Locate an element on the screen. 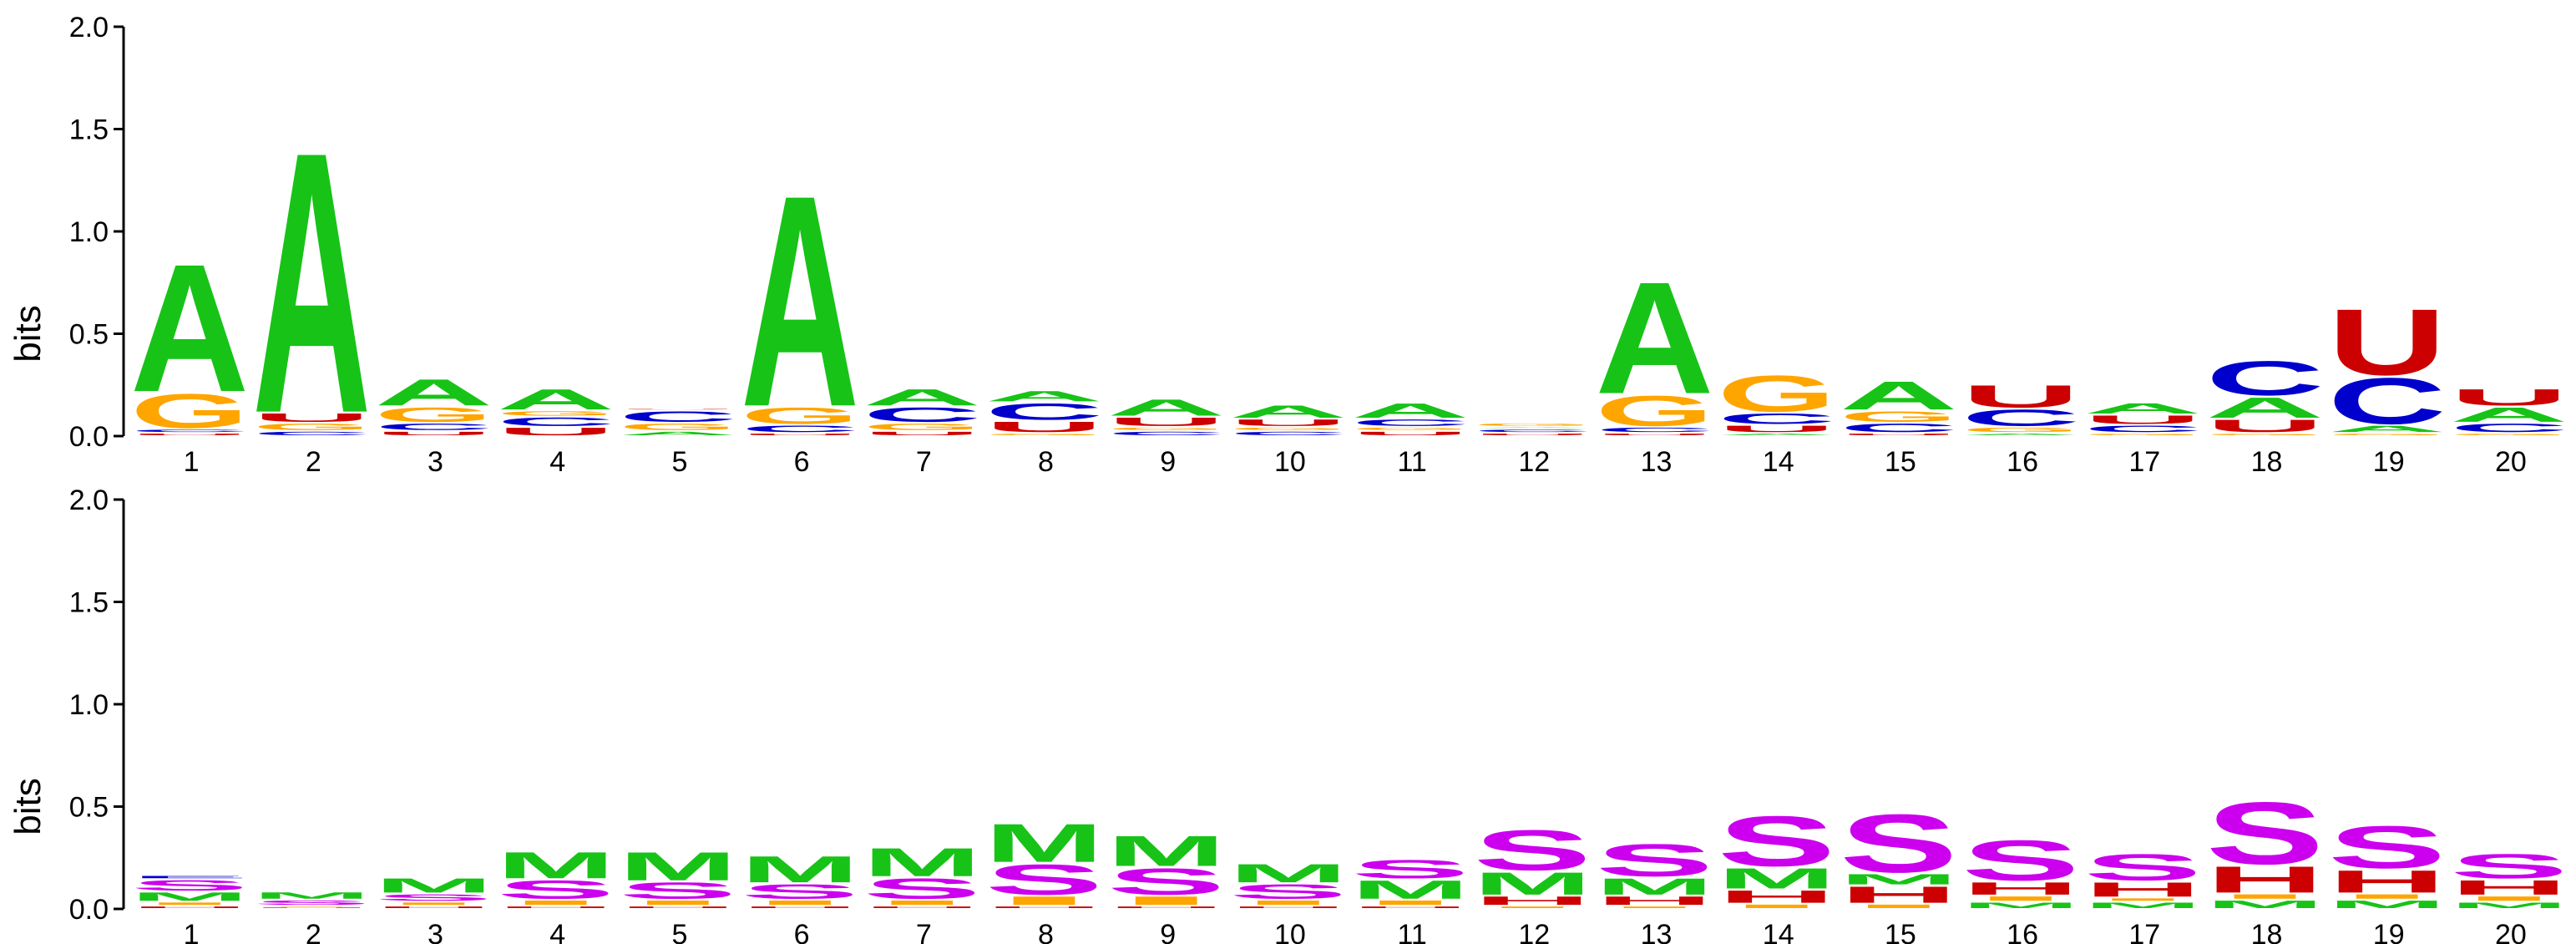 Image resolution: width=2576 pixels, height=944 pixels. y-tick-label: 0.5 is located at coordinates (89, 335).